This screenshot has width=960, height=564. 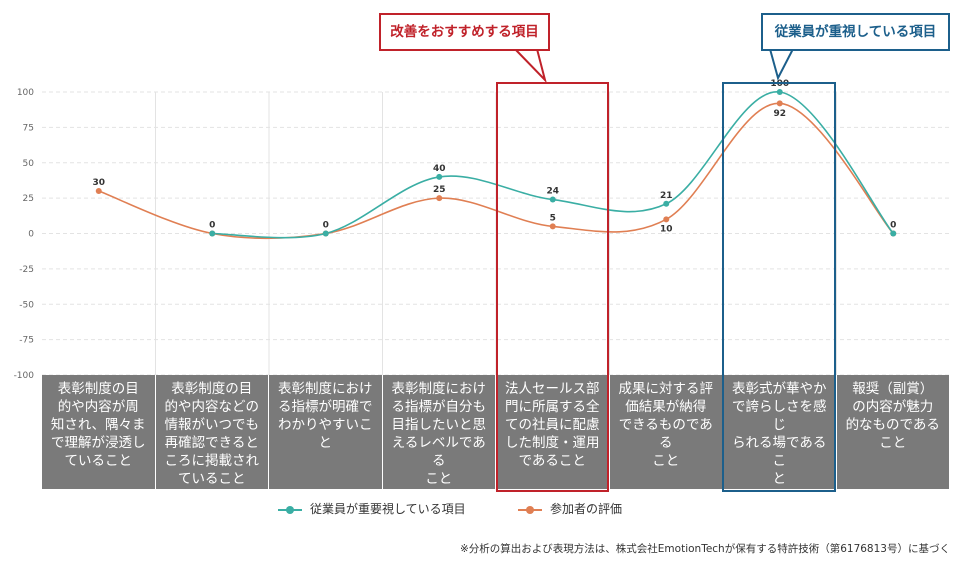 What do you see at coordinates (438, 452) in the screenshot?
I see `category-label-line: えるレベルである` at bounding box center [438, 452].